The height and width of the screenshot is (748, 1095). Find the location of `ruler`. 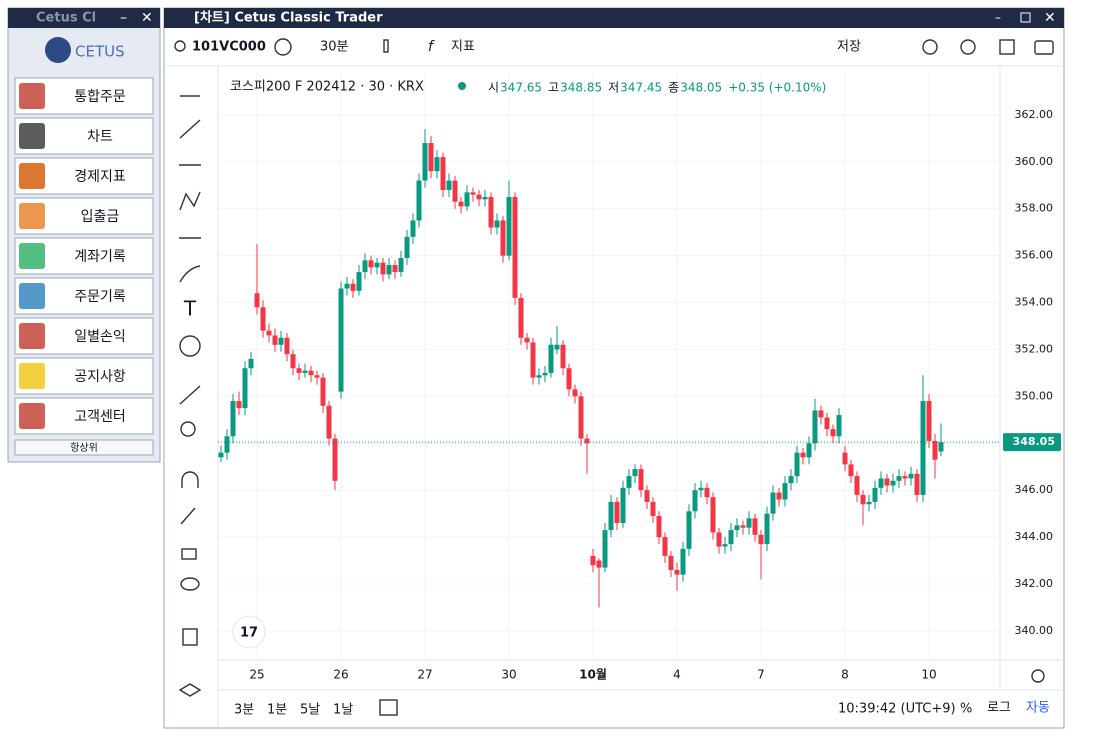

ruler is located at coordinates (190, 395).